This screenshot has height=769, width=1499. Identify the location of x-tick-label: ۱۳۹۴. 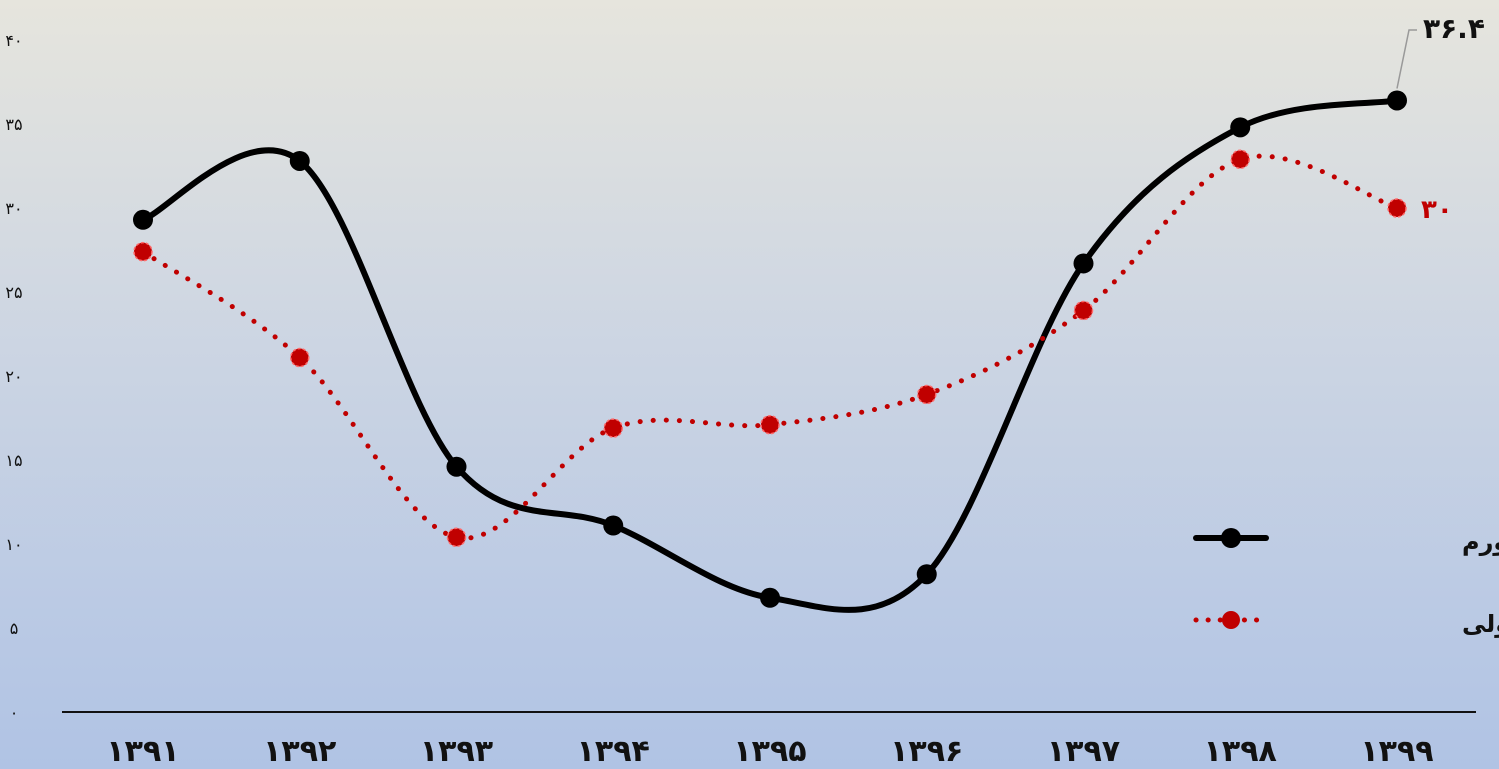
(613, 751).